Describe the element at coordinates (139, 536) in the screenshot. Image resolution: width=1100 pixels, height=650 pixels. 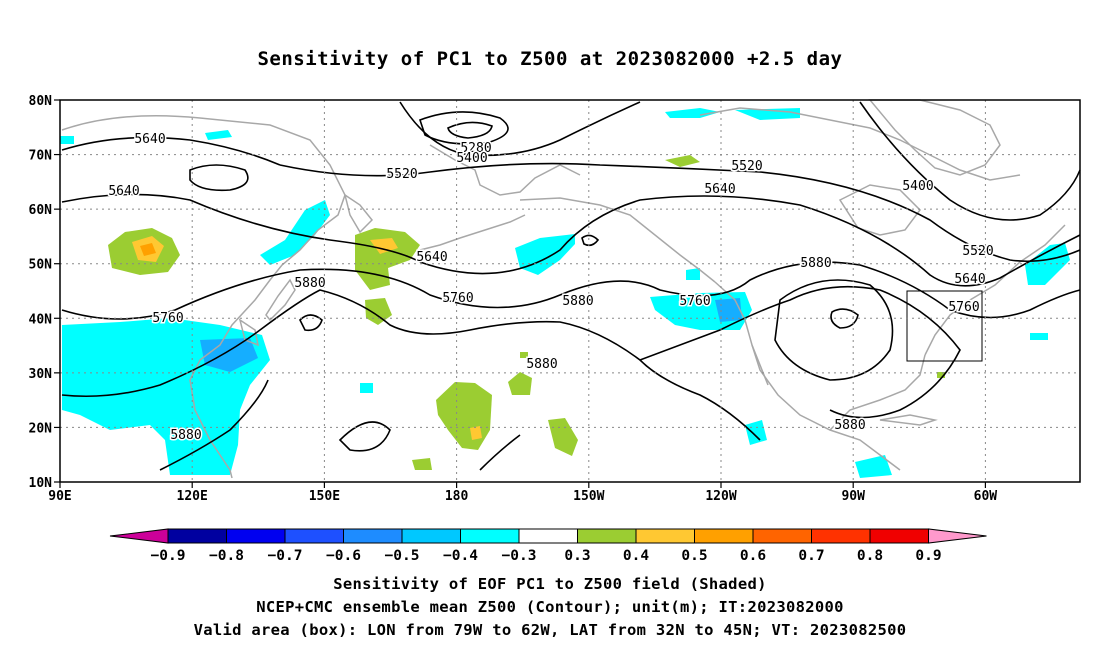
I see `colorbar-low-arrow` at that location.